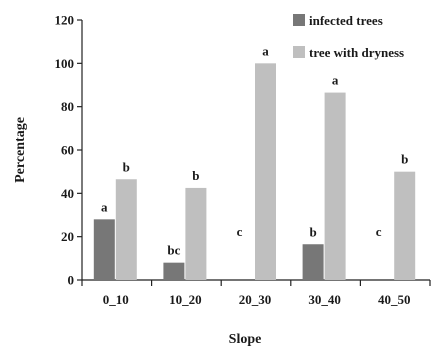 The width and height of the screenshot is (434, 349). What do you see at coordinates (67, 106) in the screenshot?
I see `y-tick-label: 80` at bounding box center [67, 106].